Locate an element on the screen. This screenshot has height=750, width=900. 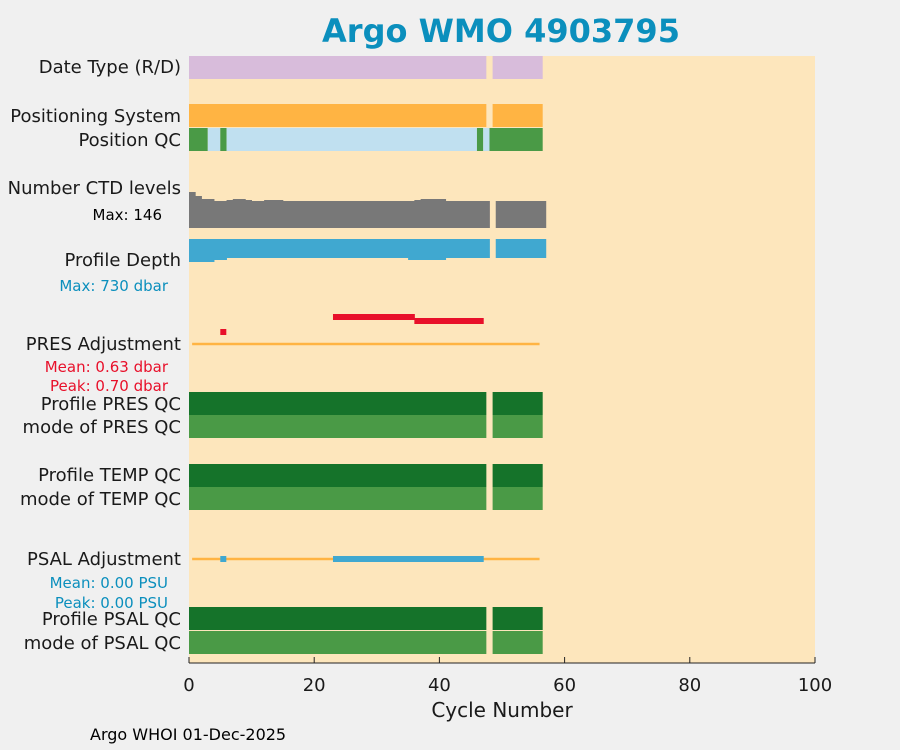
date-type-bar-segment-b is located at coordinates (517, 67).